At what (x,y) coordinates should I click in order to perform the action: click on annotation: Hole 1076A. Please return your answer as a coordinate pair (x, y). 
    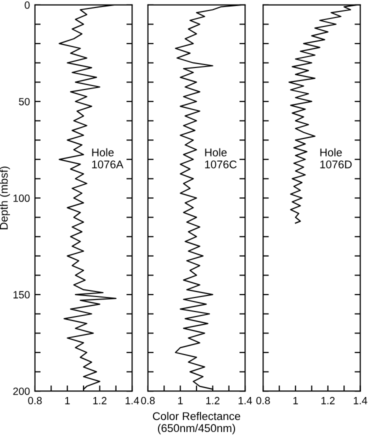
    Looking at the image, I should click on (108, 158).